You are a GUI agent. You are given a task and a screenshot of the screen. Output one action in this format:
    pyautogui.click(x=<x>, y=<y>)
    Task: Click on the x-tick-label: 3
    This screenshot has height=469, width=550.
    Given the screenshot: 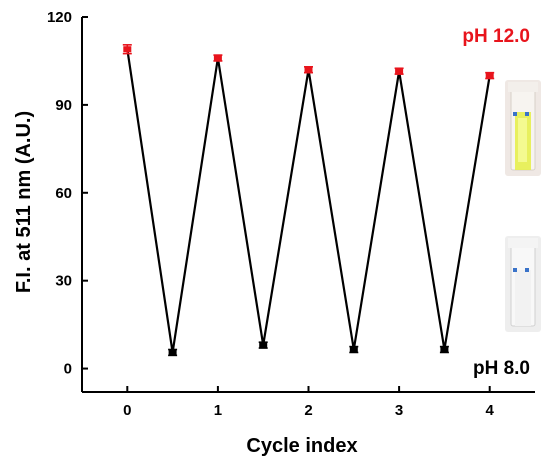 What is the action you would take?
    pyautogui.click(x=399, y=410)
    